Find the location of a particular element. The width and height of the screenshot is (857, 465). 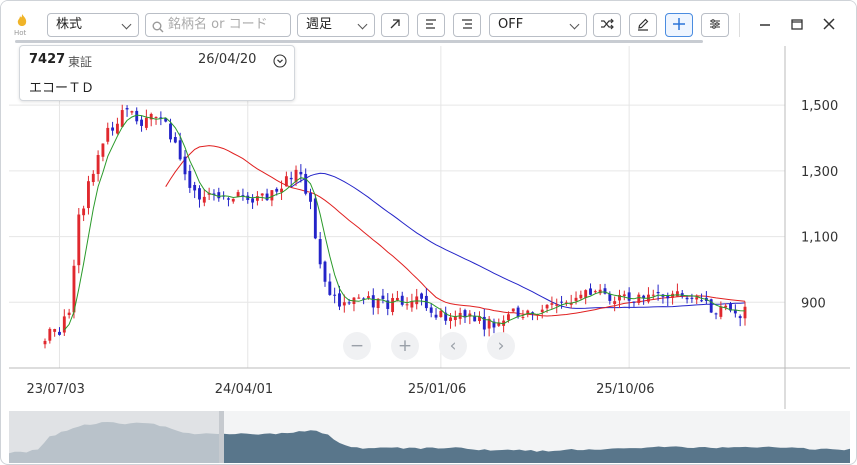

scroll-right-button: › is located at coordinates (501, 346).